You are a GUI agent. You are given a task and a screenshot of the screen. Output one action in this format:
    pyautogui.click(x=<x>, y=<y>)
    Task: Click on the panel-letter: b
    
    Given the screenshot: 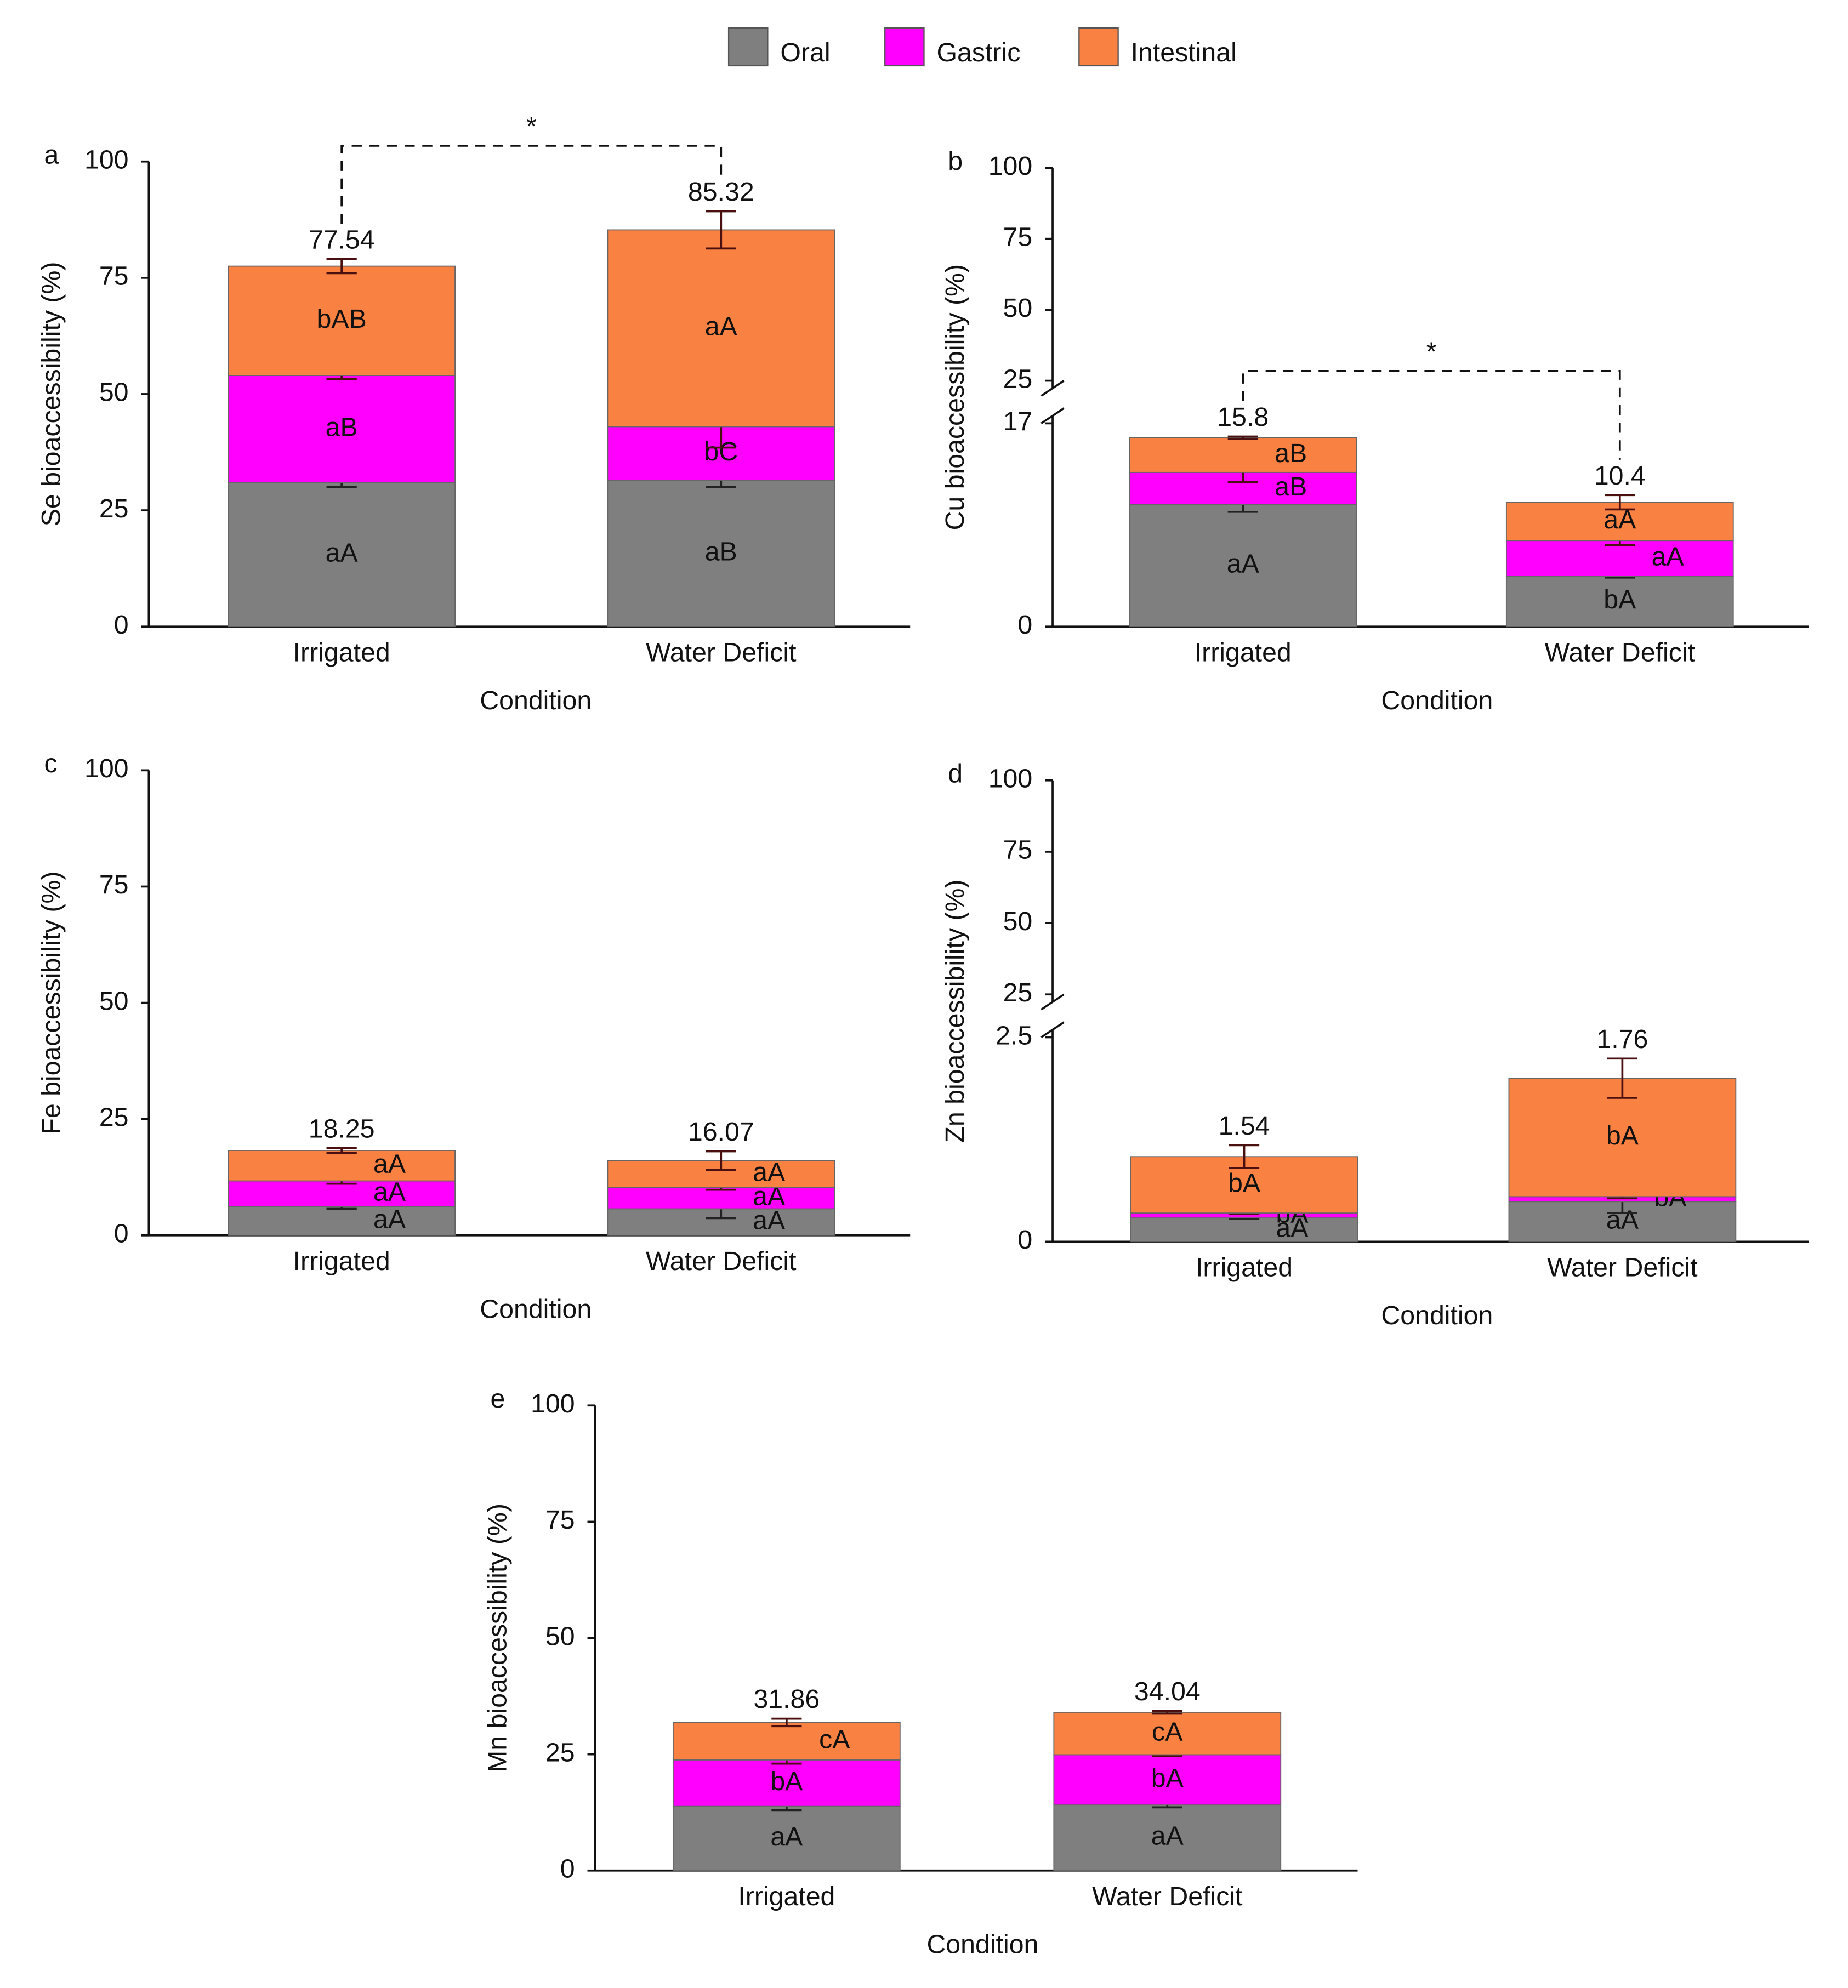 What is the action you would take?
    pyautogui.click(x=955, y=161)
    